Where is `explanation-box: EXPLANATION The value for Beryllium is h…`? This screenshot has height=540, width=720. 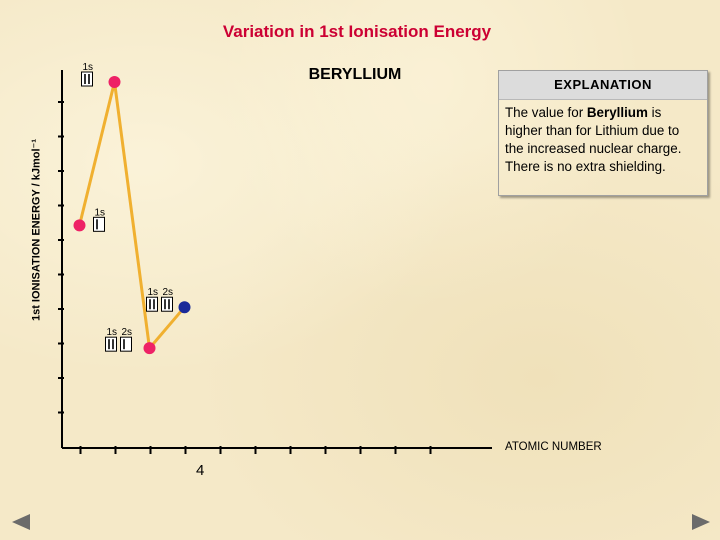
explanation-box: EXPLANATION The value for Beryllium is h… is located at coordinates (603, 133).